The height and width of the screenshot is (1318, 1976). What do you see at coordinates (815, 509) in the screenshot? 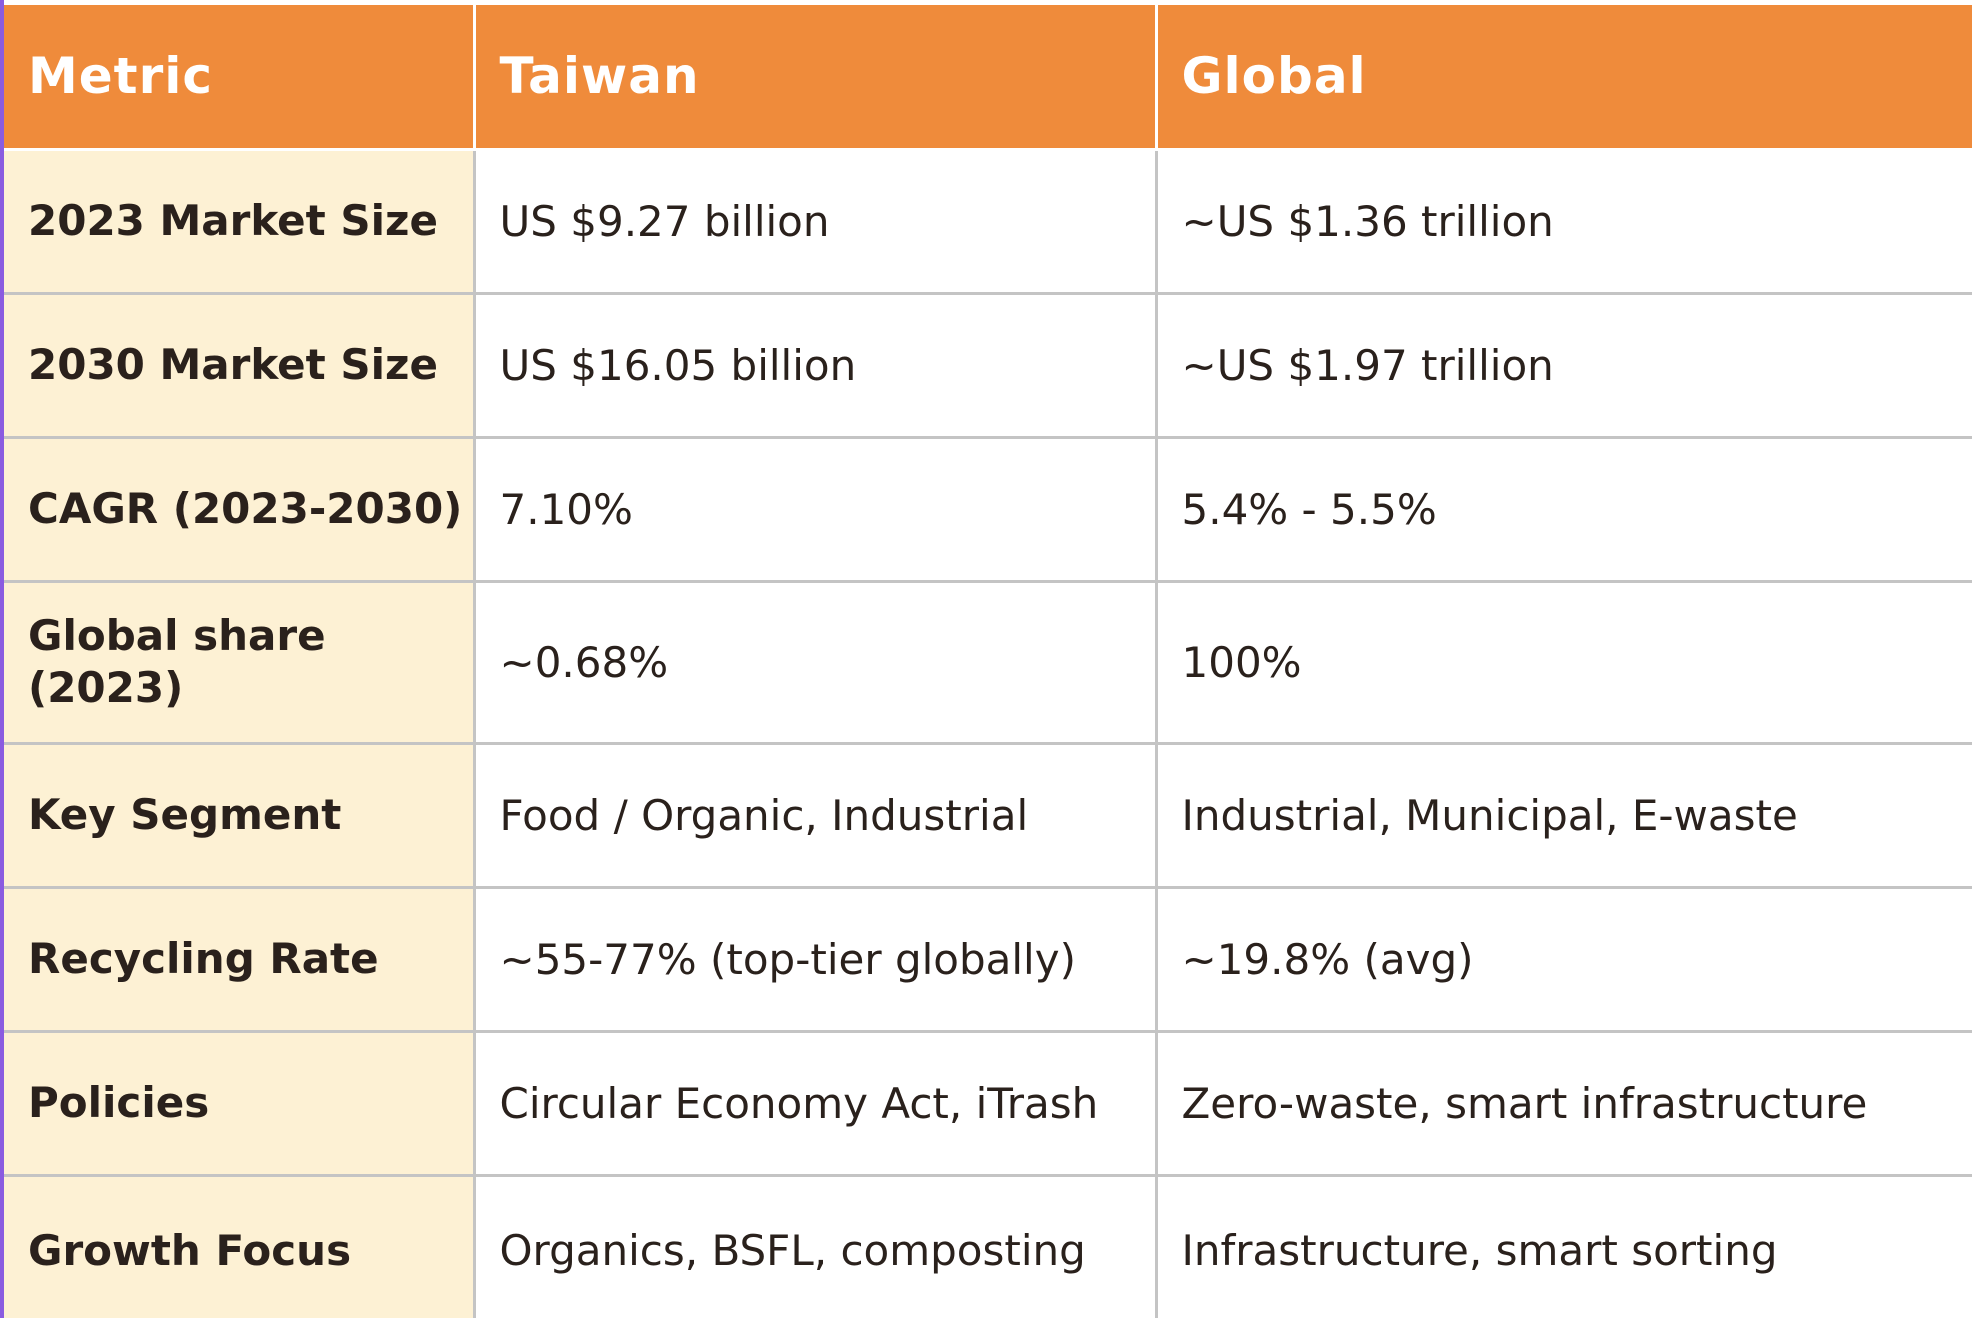
I see `taiwan-cell: 7.10%` at bounding box center [815, 509].